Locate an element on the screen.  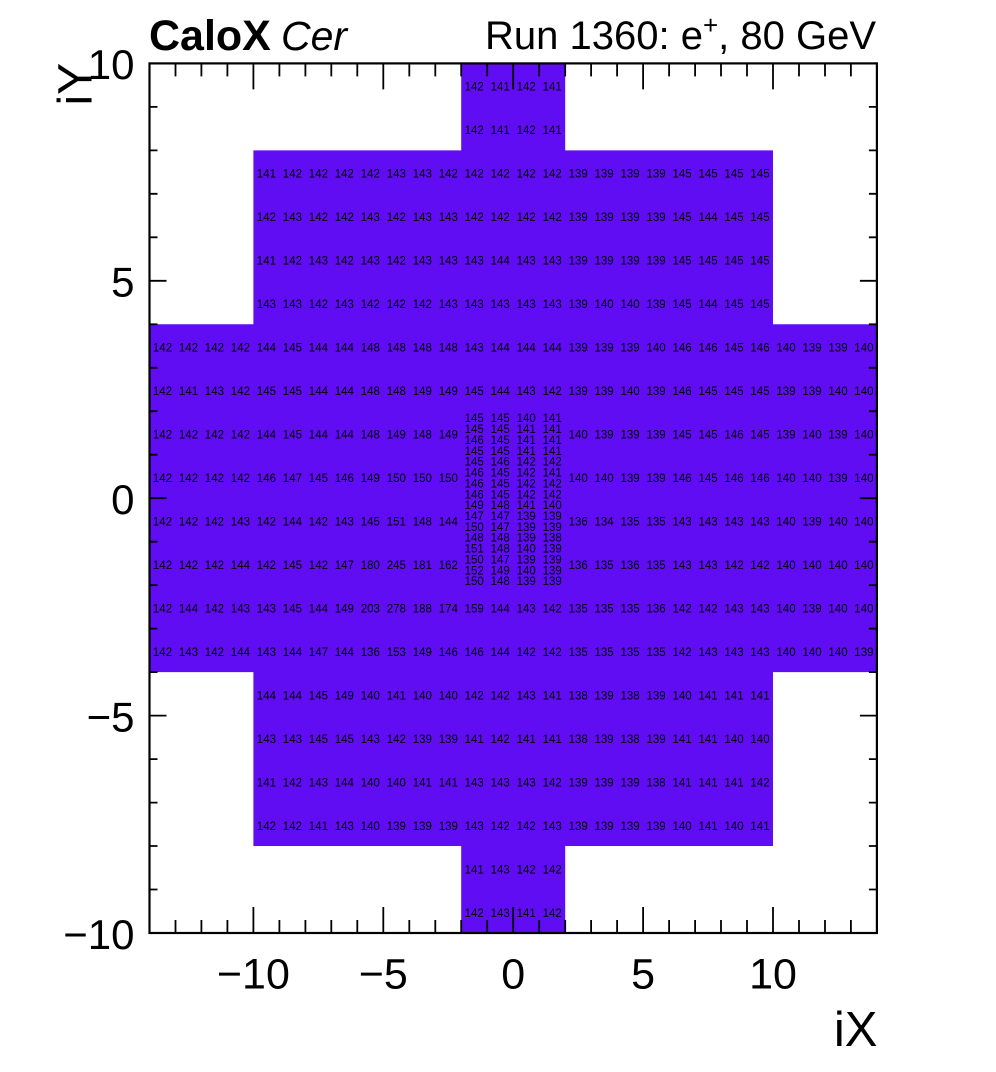
svg-text: 245 is located at coordinates (396, 566).